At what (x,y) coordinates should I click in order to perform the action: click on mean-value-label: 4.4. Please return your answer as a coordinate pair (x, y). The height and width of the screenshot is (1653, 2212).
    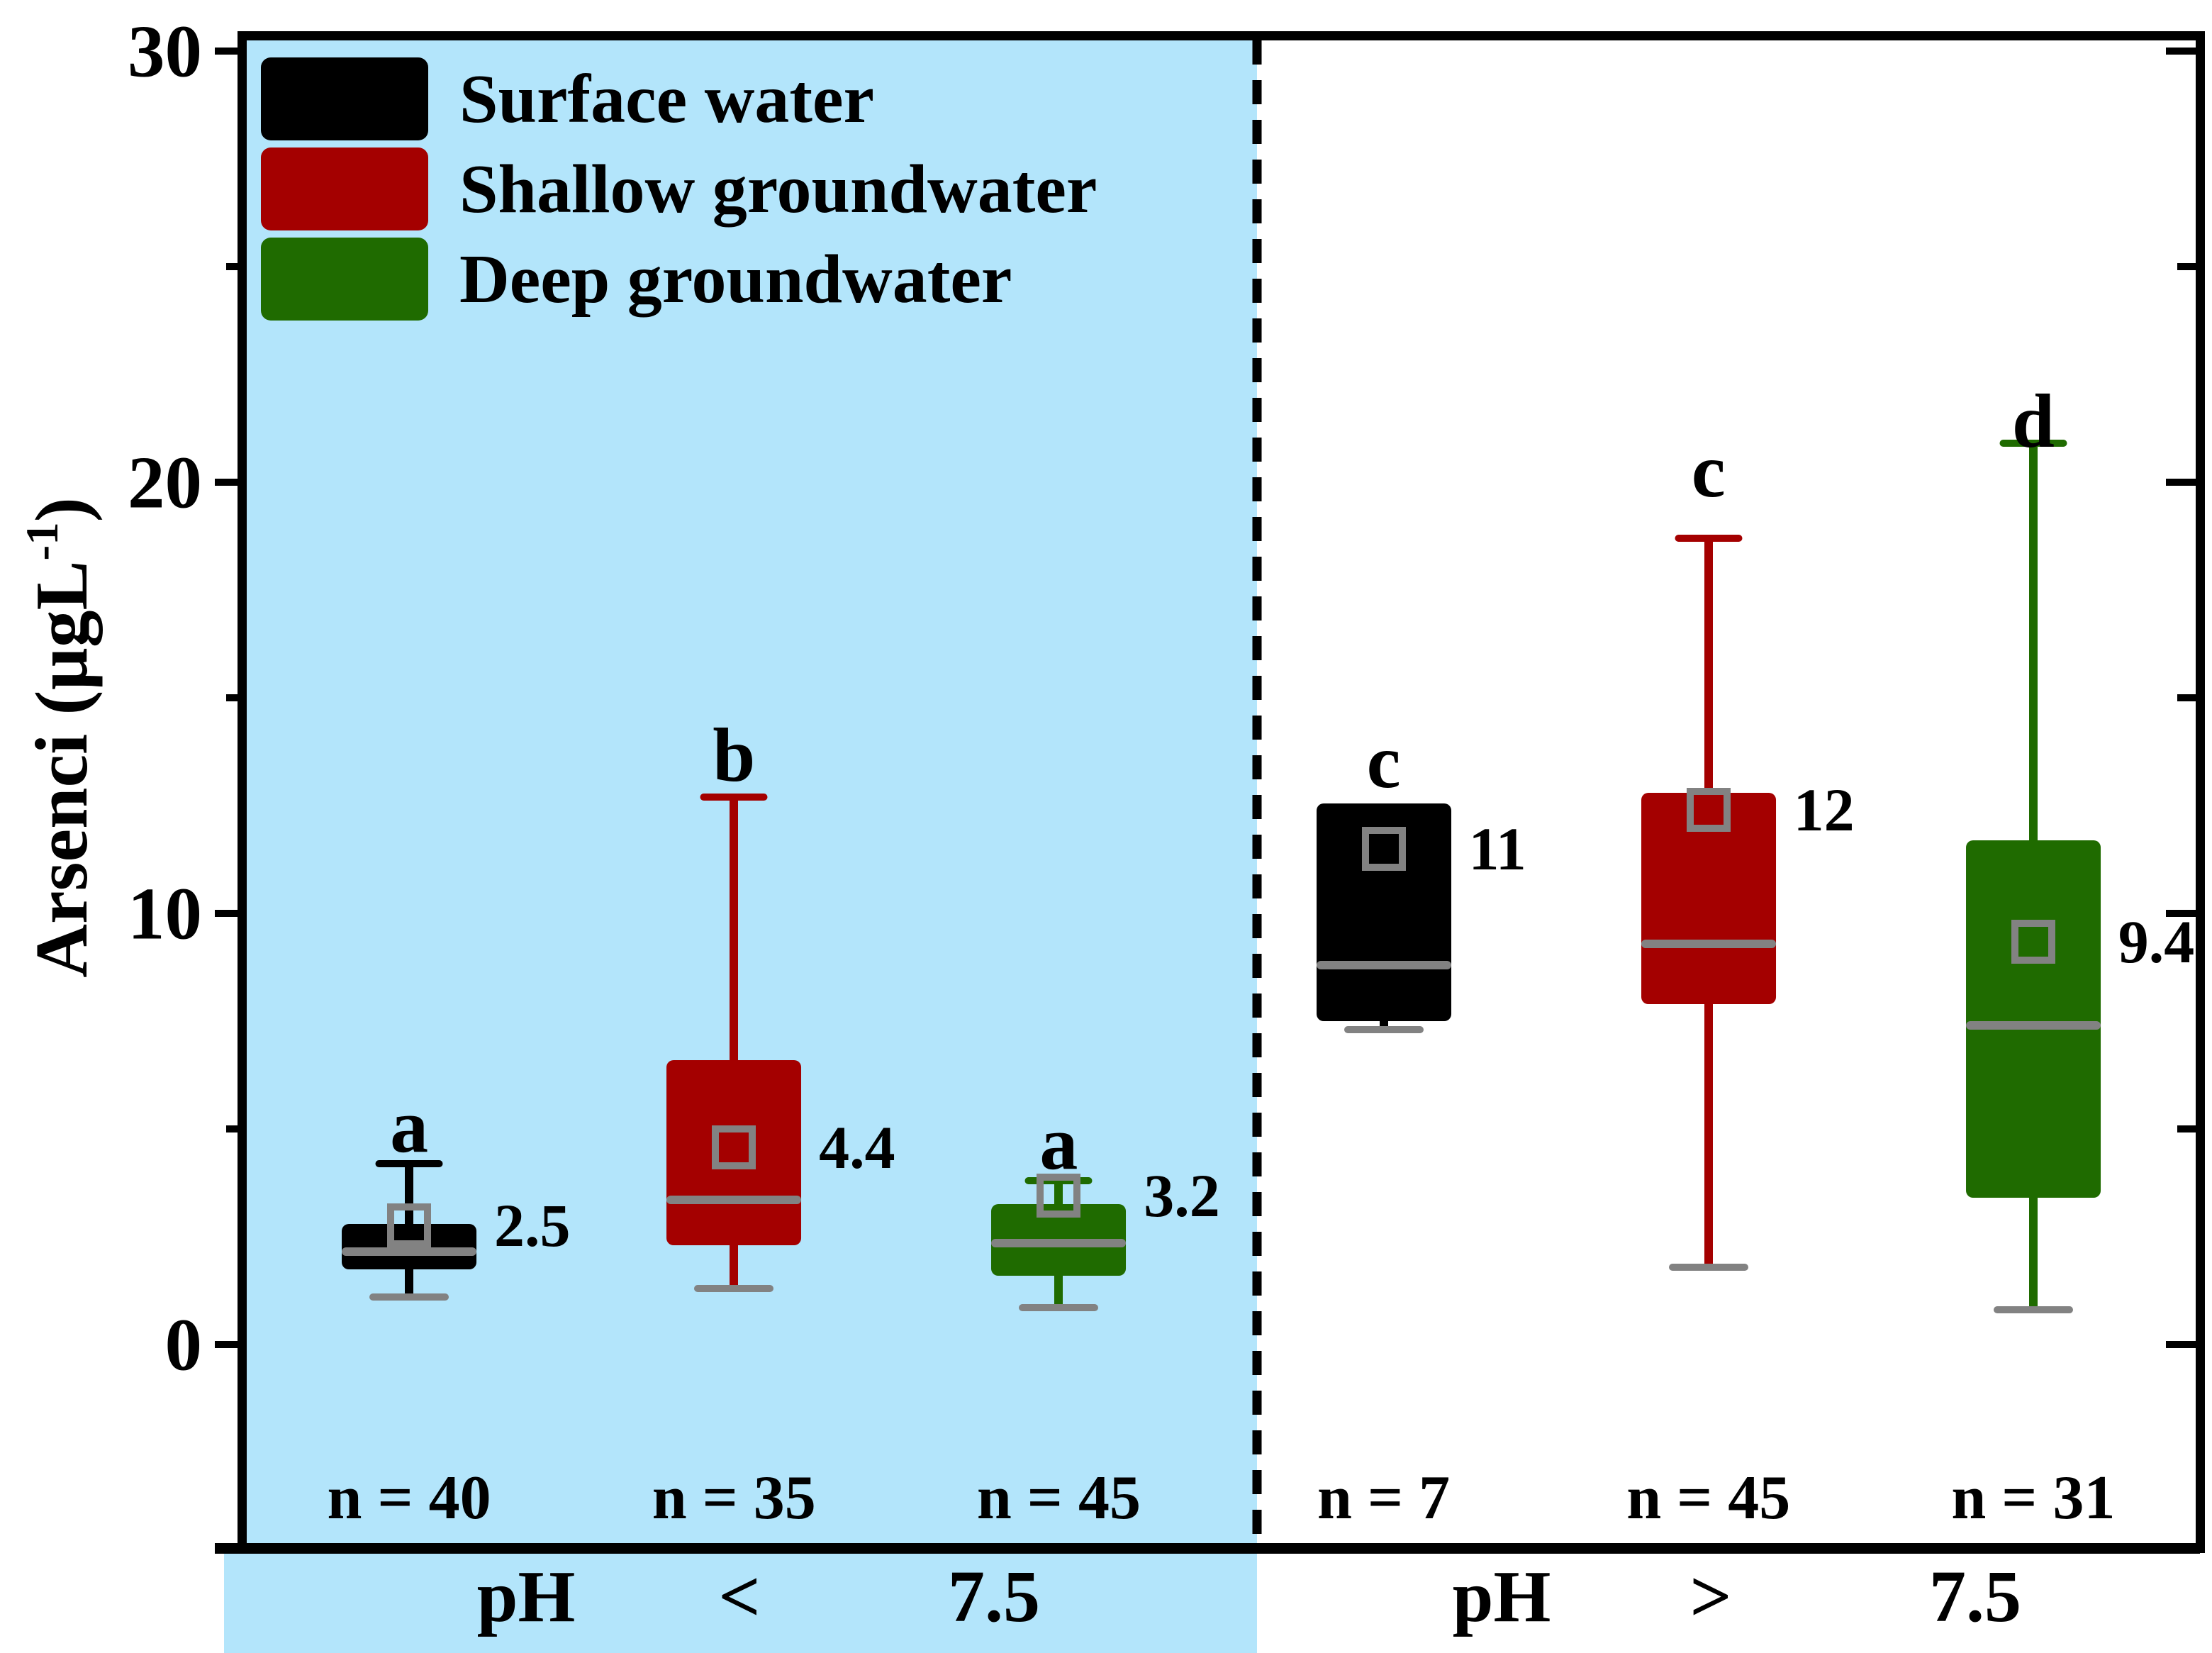
    Looking at the image, I should click on (857, 1147).